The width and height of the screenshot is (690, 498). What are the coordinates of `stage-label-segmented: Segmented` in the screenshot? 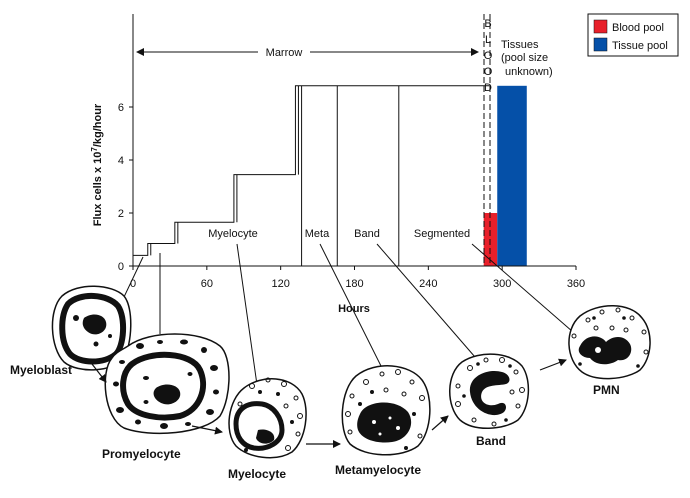 It's located at (442, 234).